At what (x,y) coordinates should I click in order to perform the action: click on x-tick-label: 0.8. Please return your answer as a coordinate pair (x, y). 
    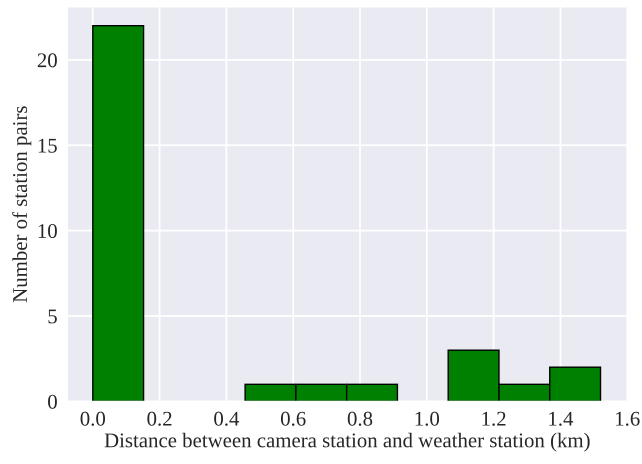
    Looking at the image, I should click on (360, 419).